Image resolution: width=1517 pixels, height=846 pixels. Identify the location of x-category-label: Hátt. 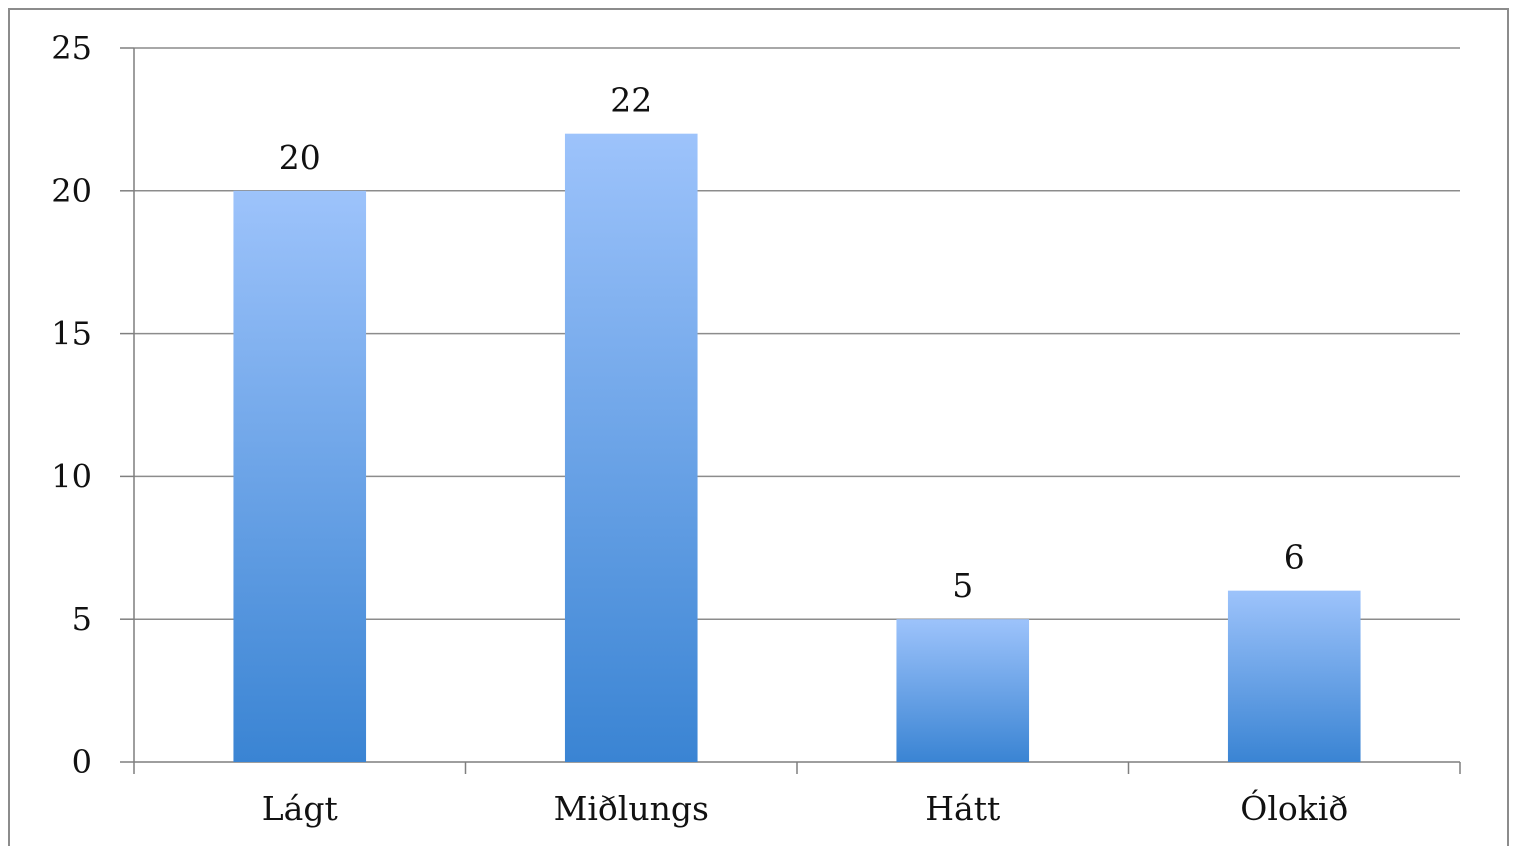
(962, 808).